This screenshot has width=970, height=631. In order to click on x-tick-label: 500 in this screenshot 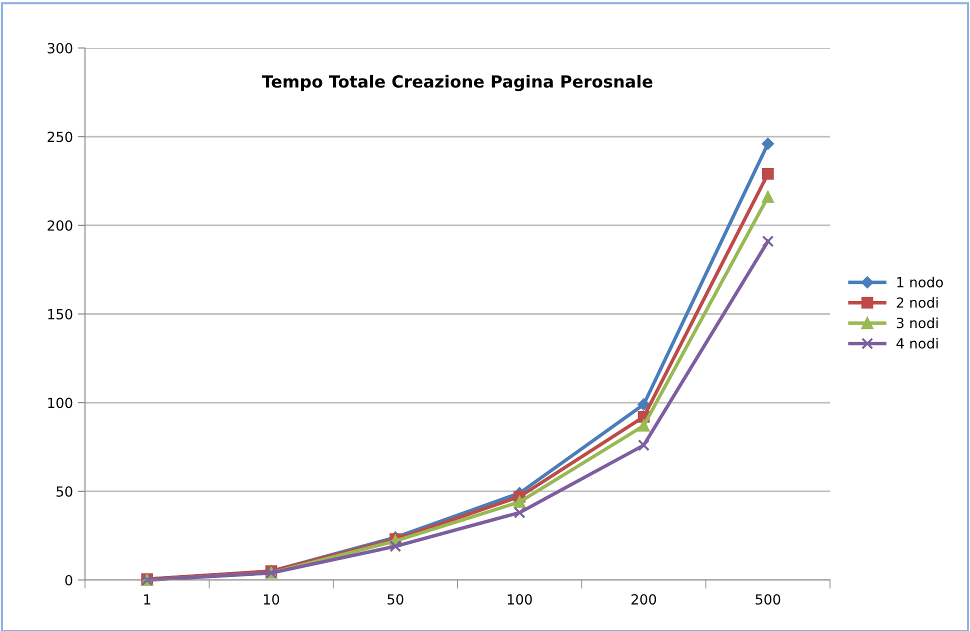, I will do `click(768, 599)`.